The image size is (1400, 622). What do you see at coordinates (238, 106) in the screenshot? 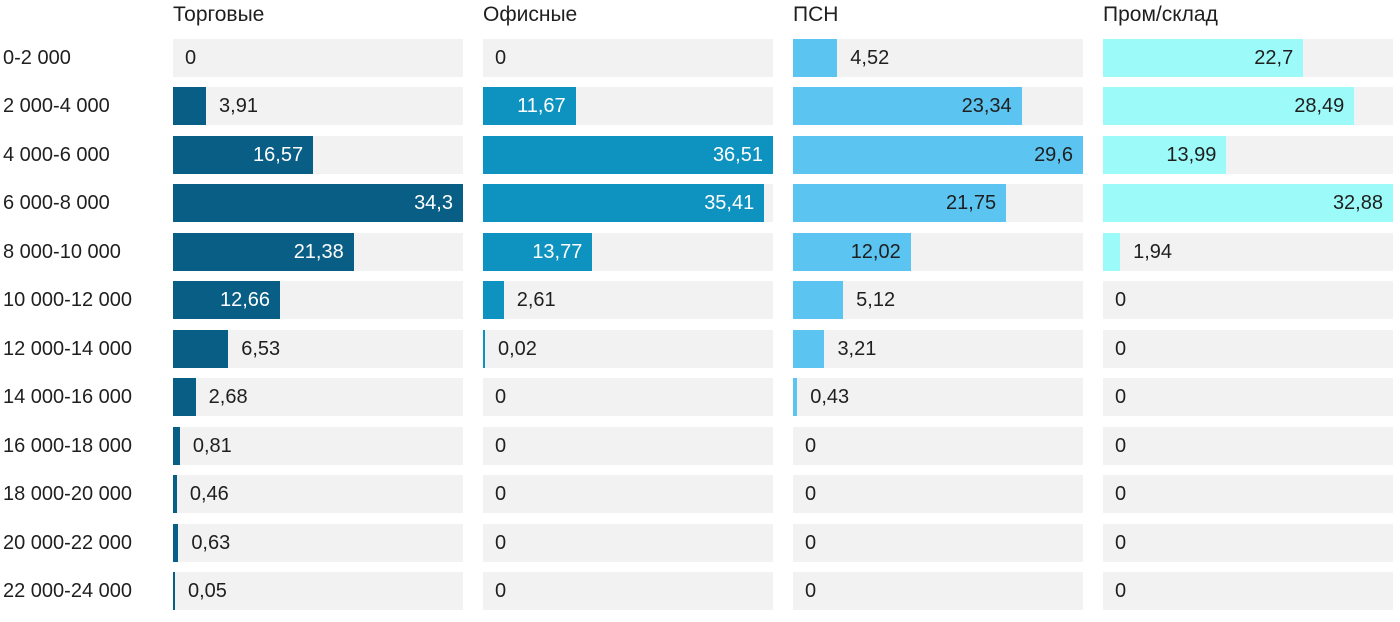
I see `bar-value-label: 3,91` at bounding box center [238, 106].